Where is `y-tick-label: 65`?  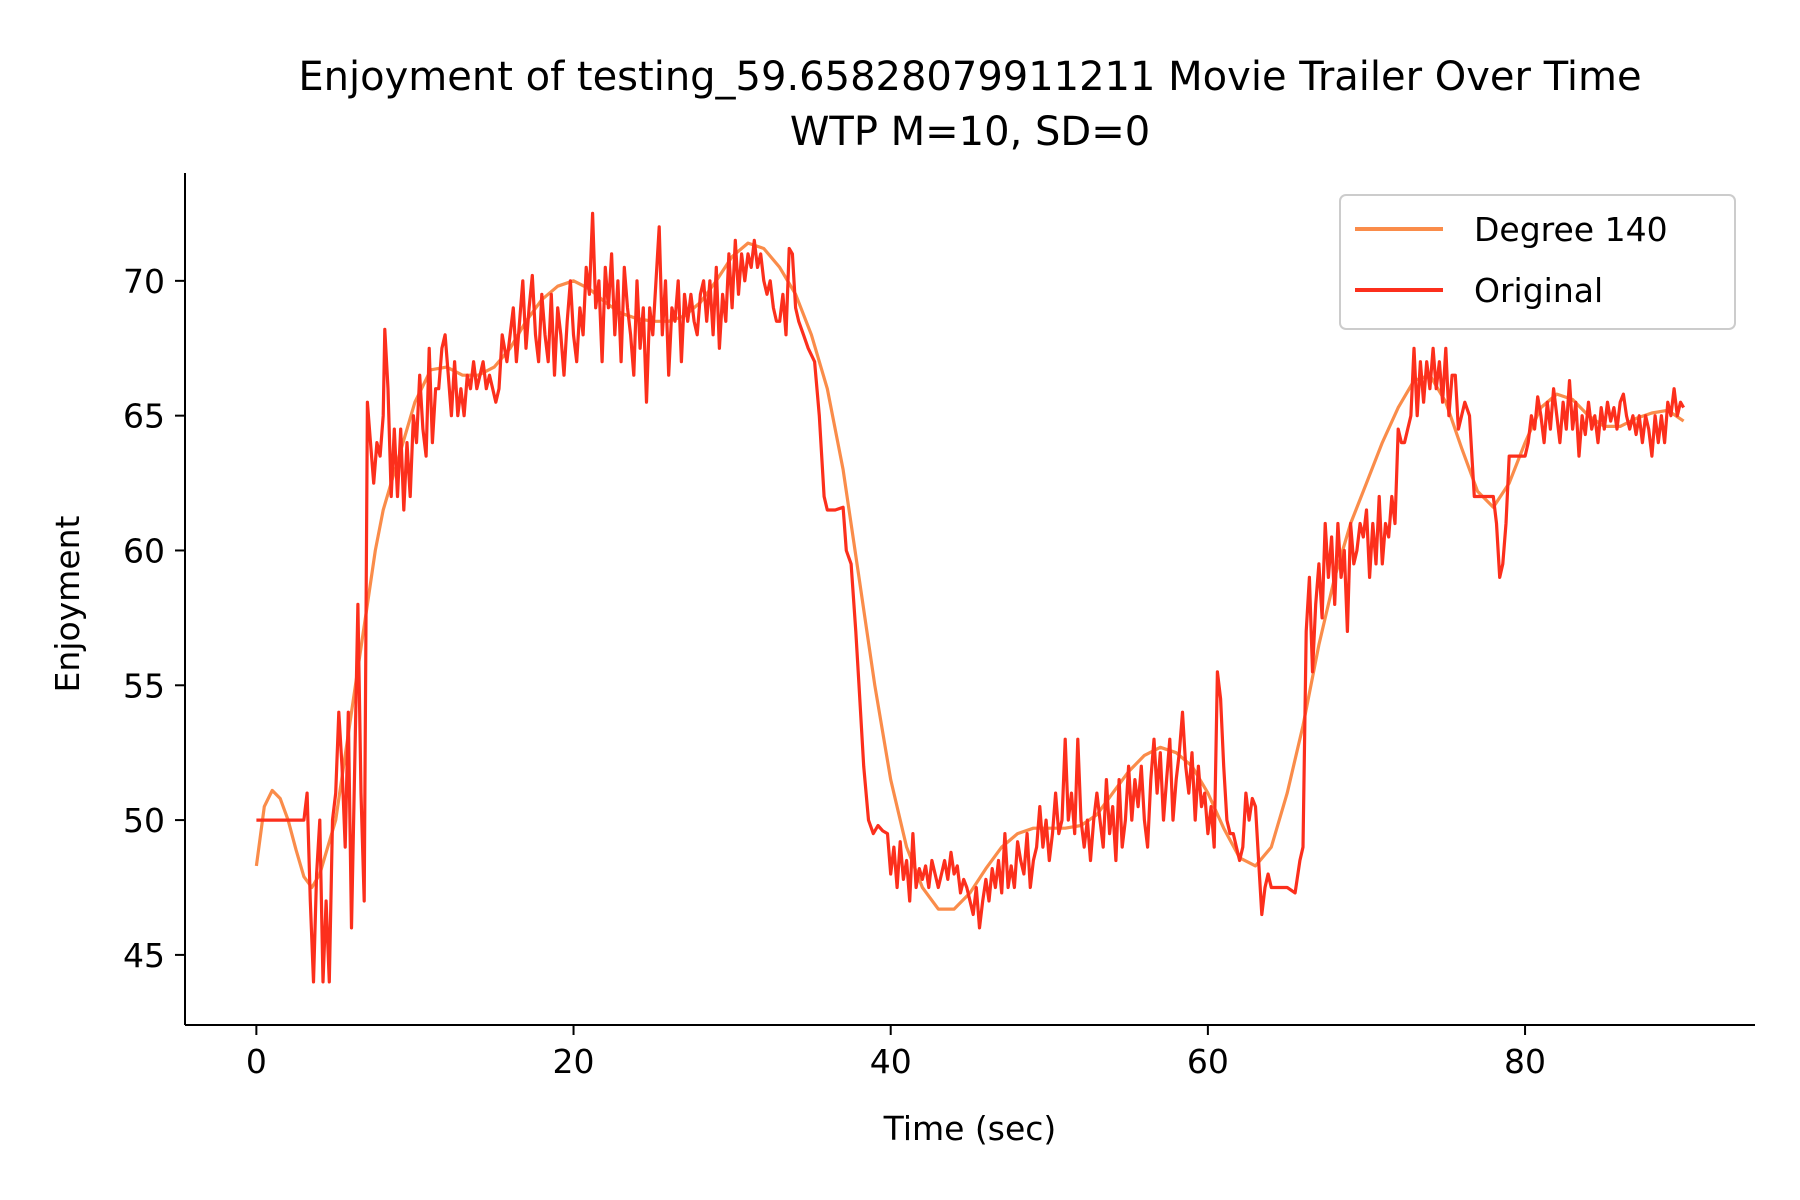 y-tick-label: 65 is located at coordinates (144, 416).